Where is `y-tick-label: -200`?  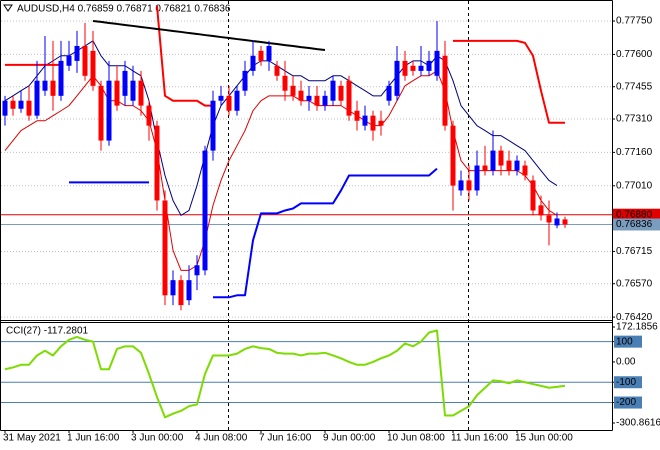 y-tick-label: -200 is located at coordinates (626, 402).